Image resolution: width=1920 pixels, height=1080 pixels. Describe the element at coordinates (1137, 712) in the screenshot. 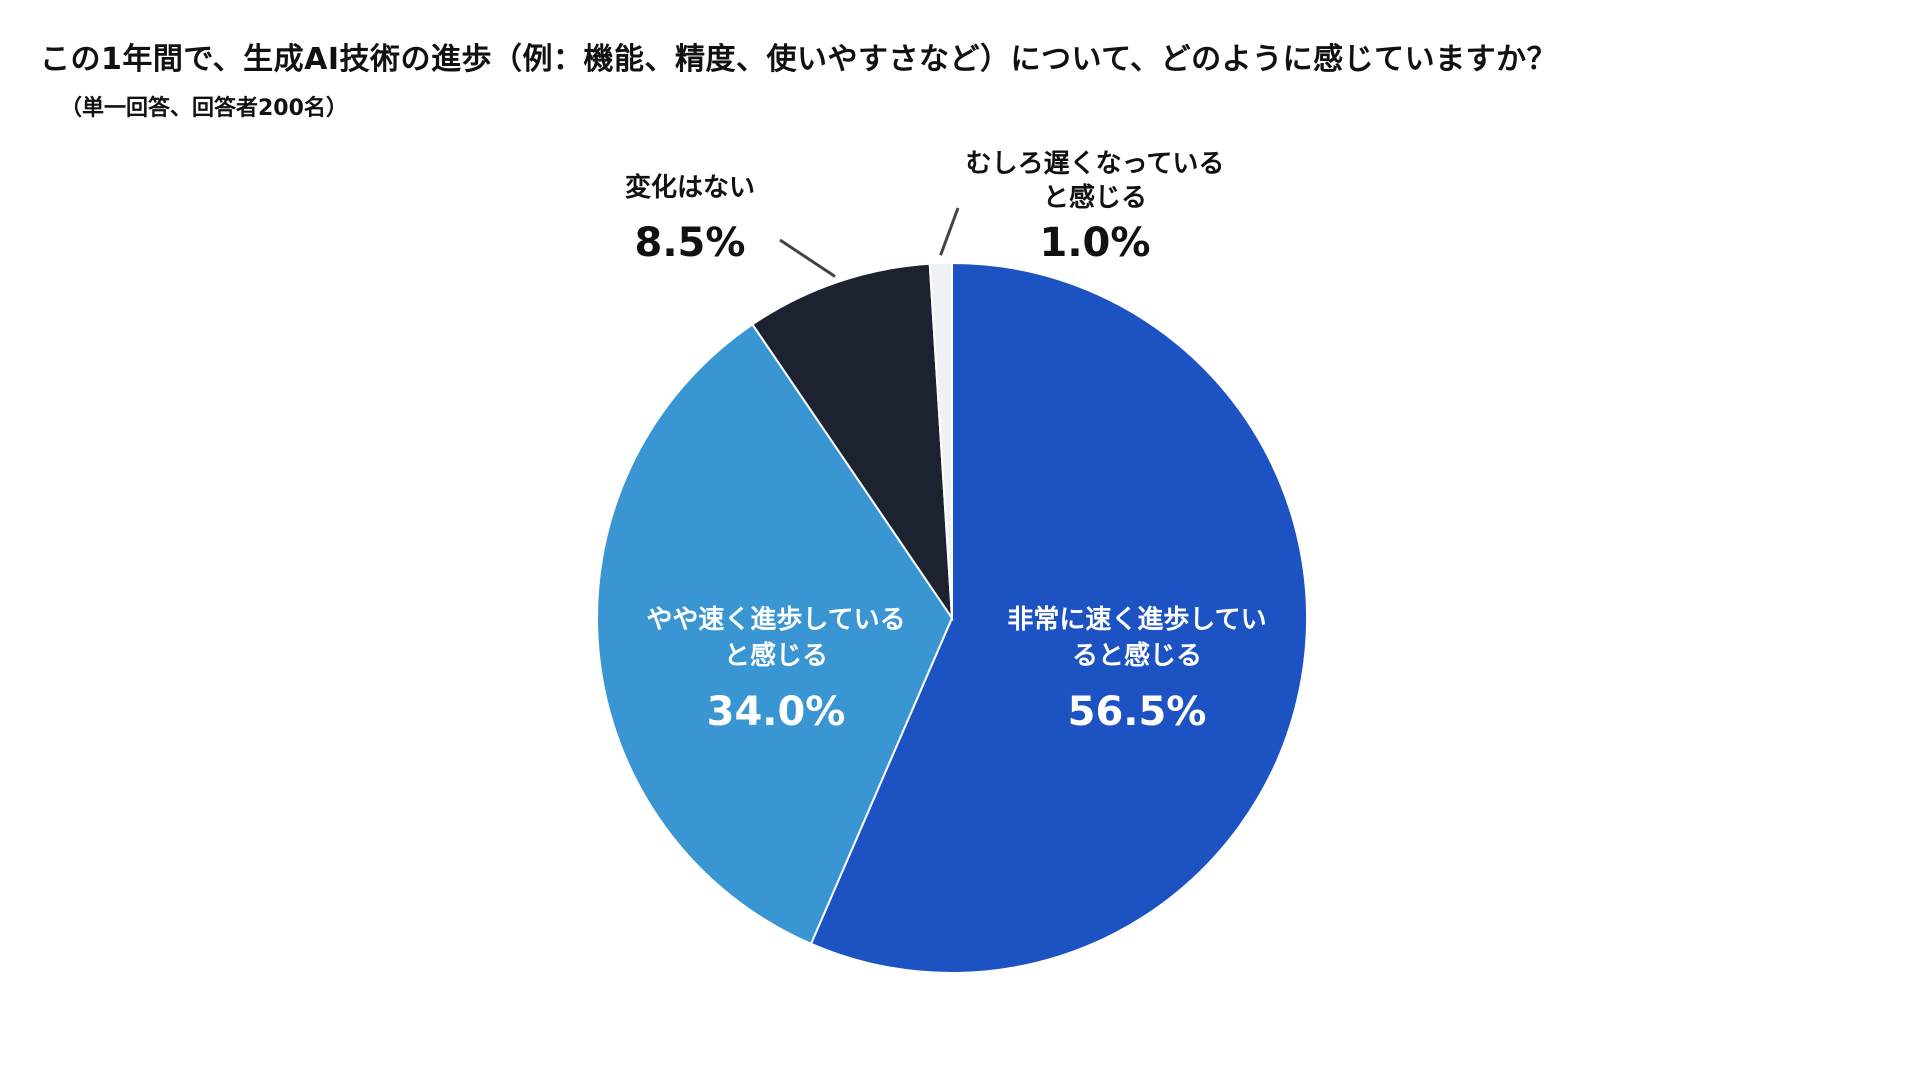

I see `slice-1-value-label: 56.5%` at that location.